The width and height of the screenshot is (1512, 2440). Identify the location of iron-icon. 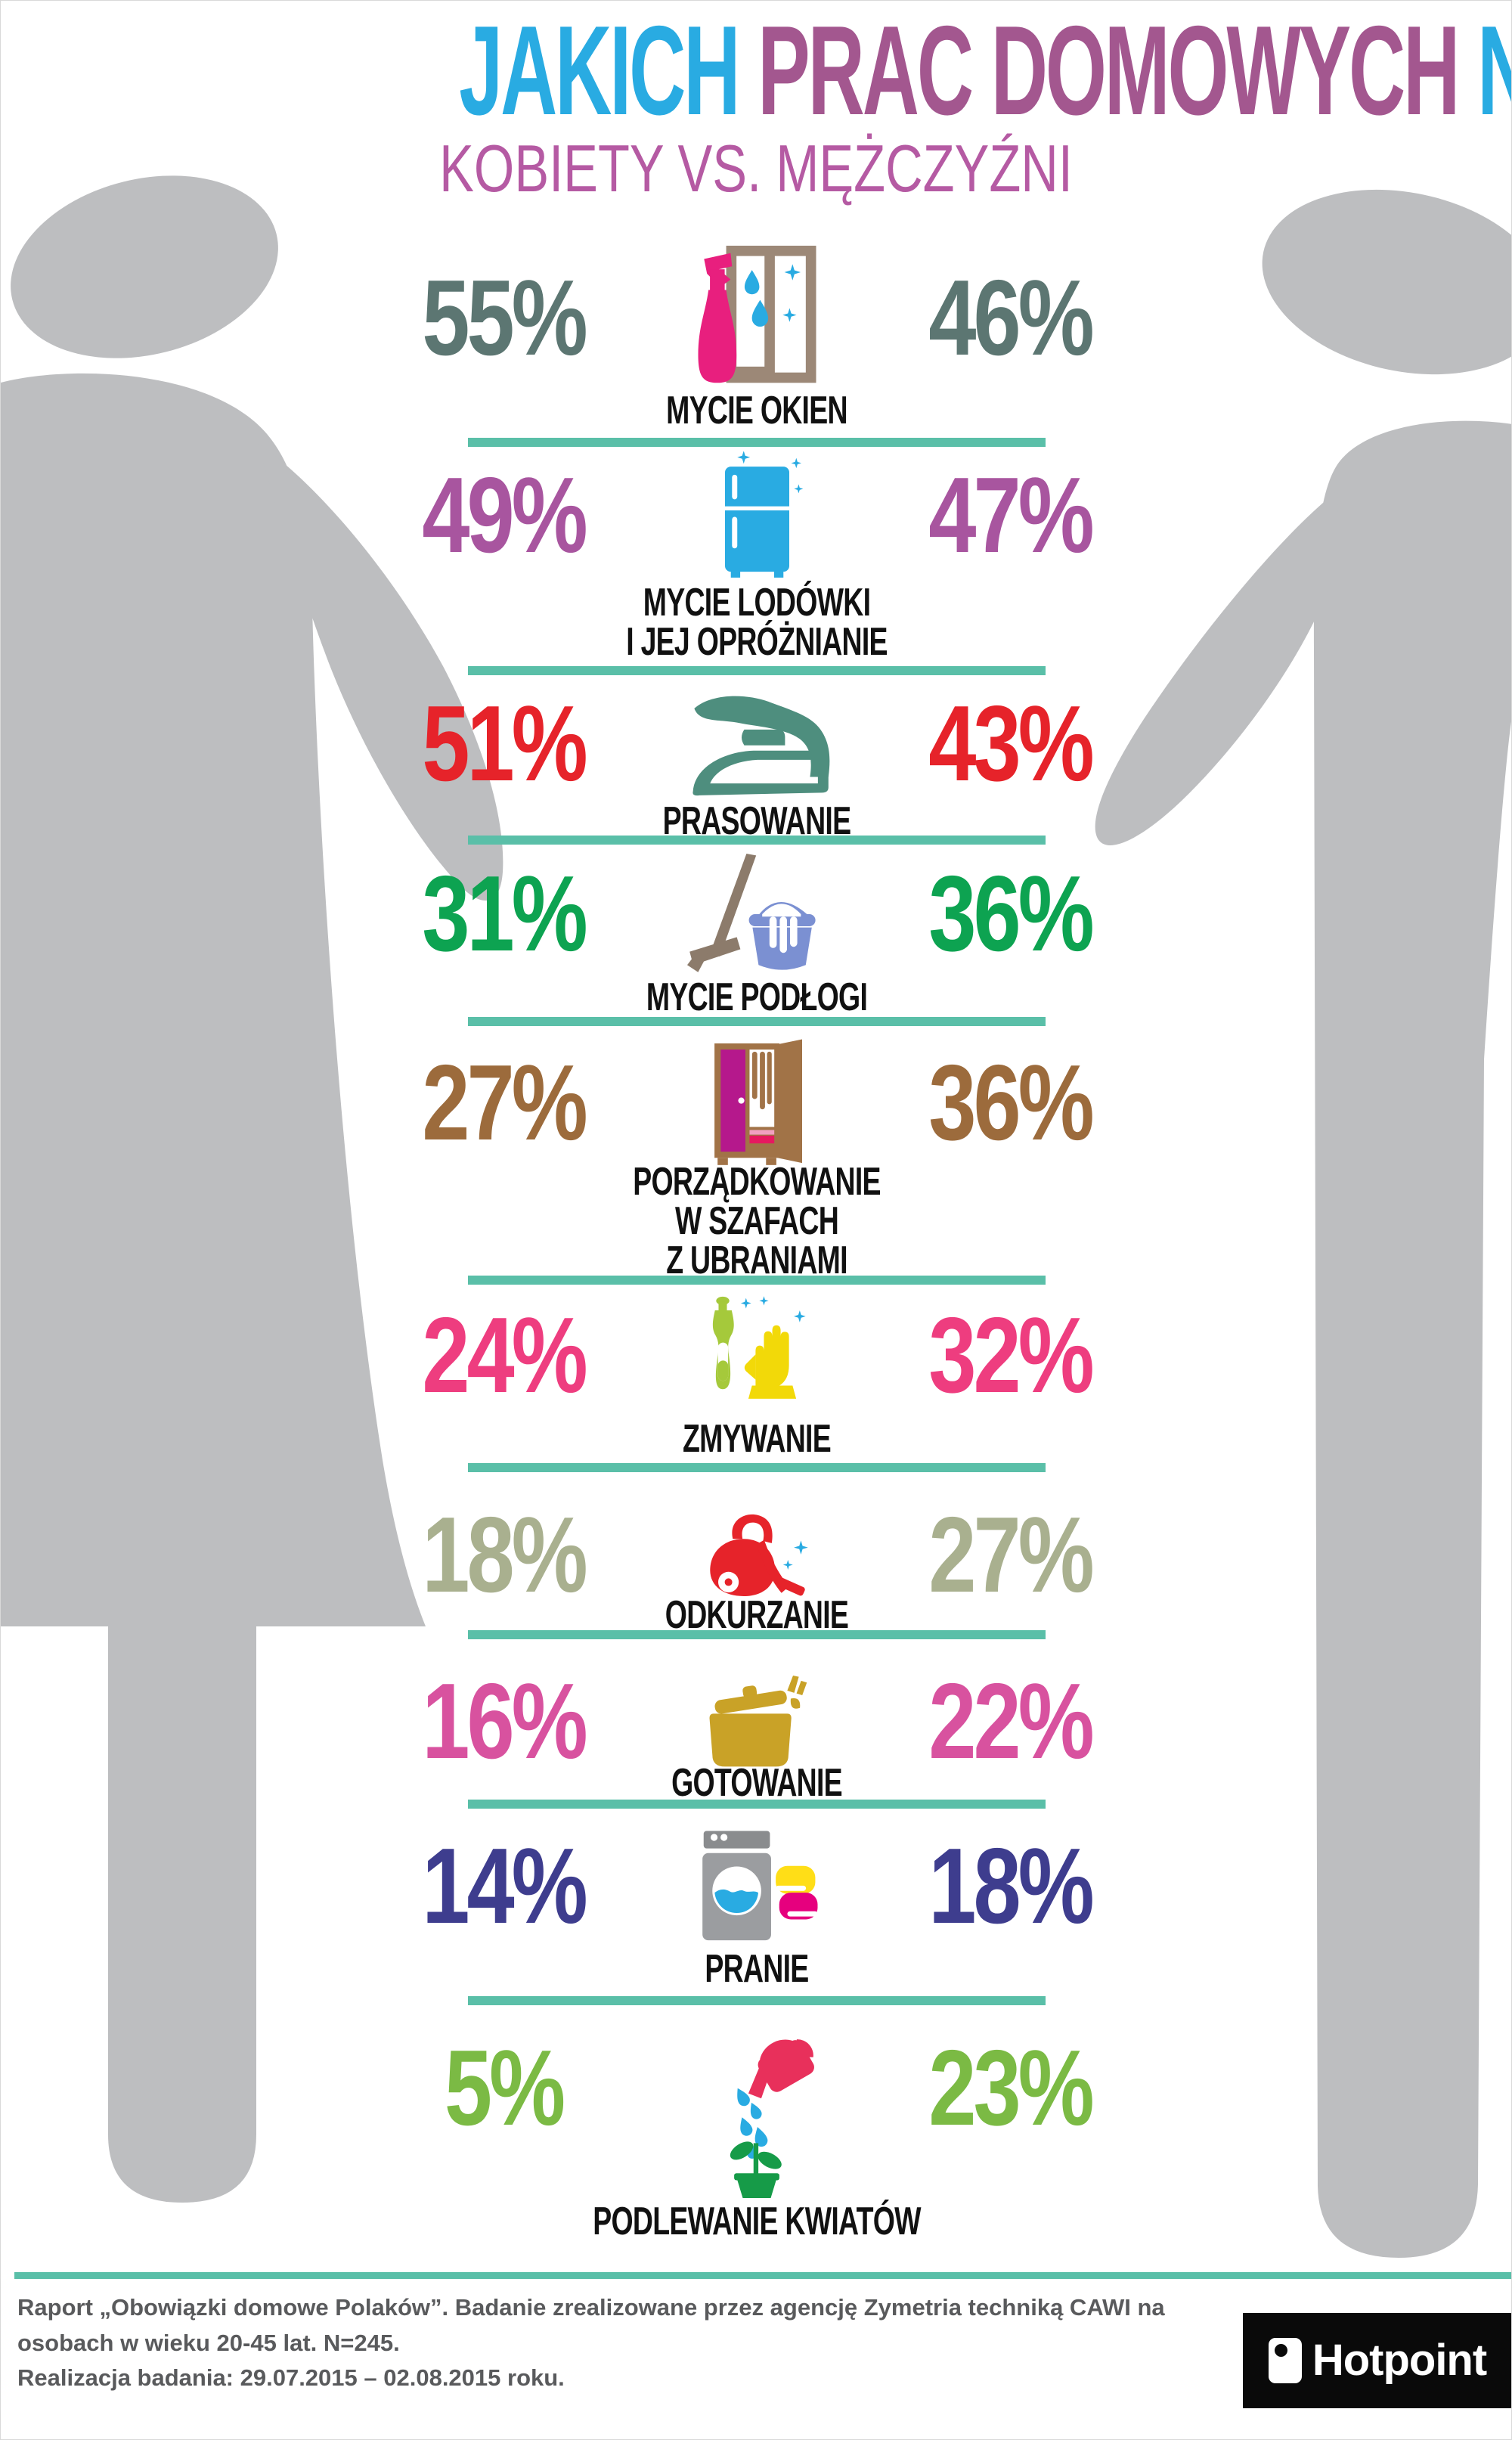
(756, 744).